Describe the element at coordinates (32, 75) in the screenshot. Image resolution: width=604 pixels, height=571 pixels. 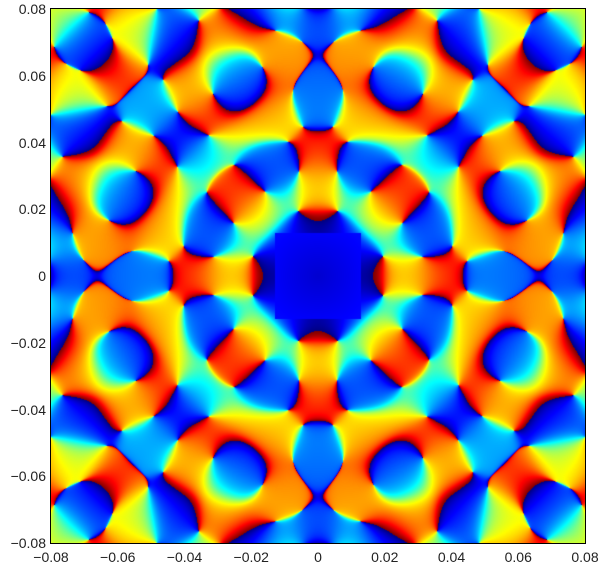
I see `y-tick-label: 0.06` at that location.